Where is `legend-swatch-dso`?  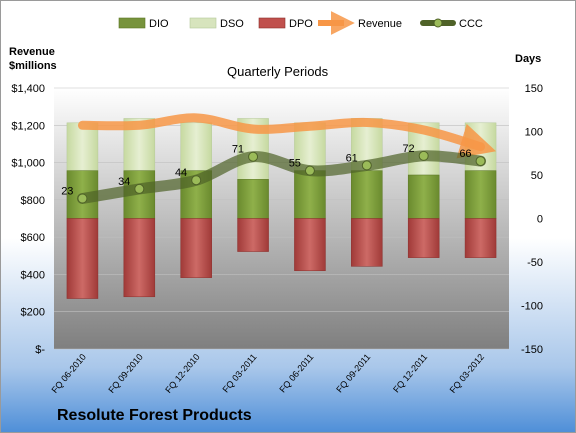 legend-swatch-dso is located at coordinates (203, 23).